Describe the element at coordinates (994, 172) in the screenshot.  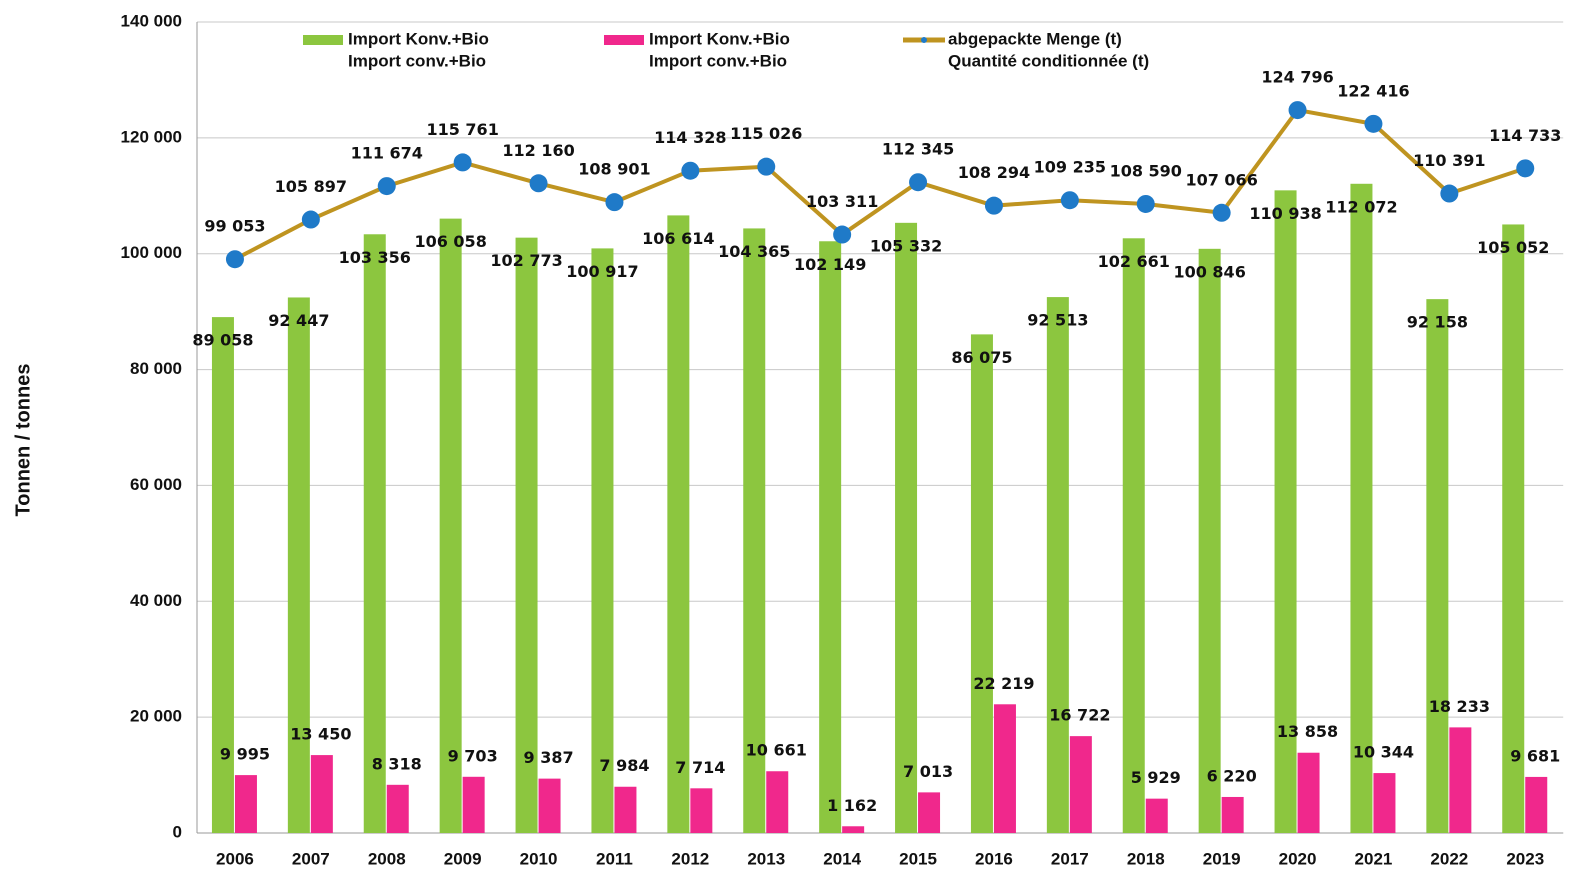
I see `data-label: 108 294` at that location.